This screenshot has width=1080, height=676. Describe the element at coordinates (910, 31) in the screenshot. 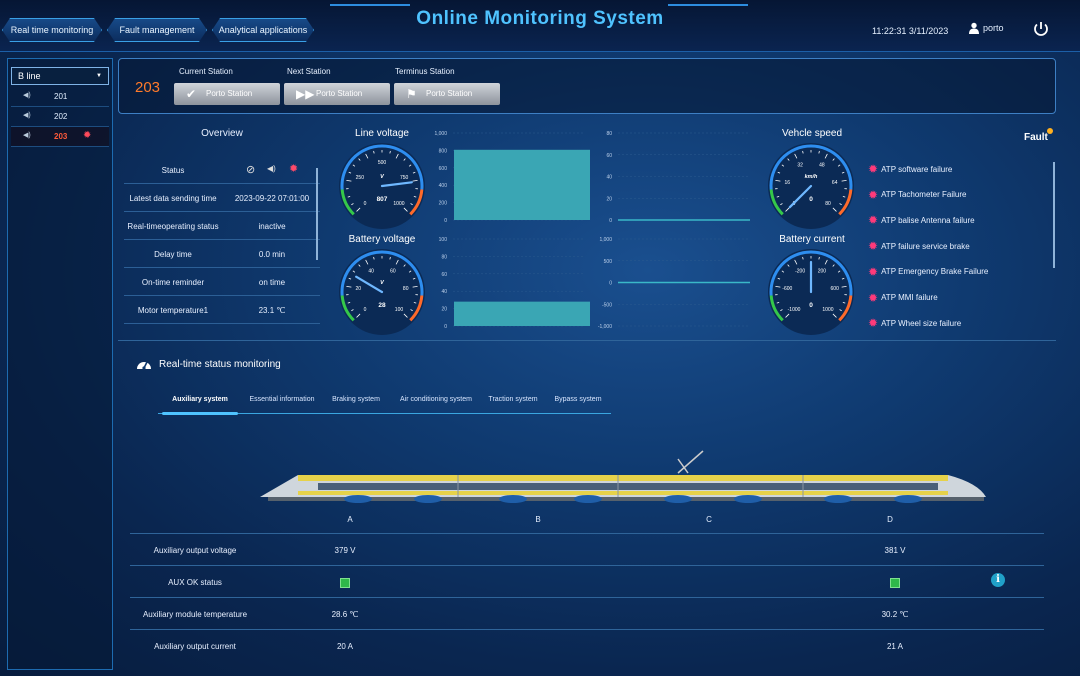

I see `clock: 11:22:31 3/11/2023` at that location.